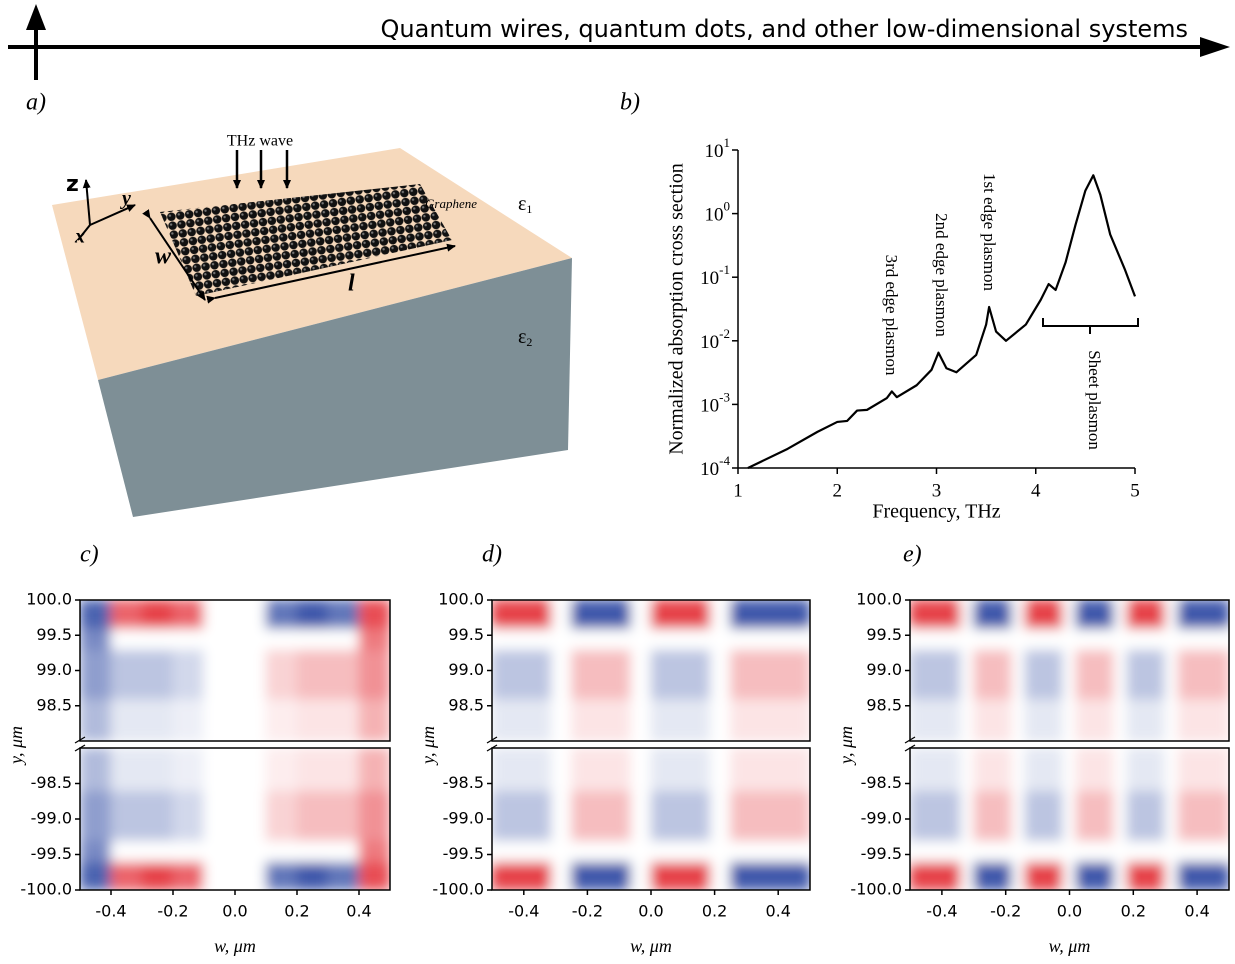 The image size is (1235, 964). Describe the element at coordinates (172, 911) in the screenshot. I see `x-tick-label: -0.2` at that location.